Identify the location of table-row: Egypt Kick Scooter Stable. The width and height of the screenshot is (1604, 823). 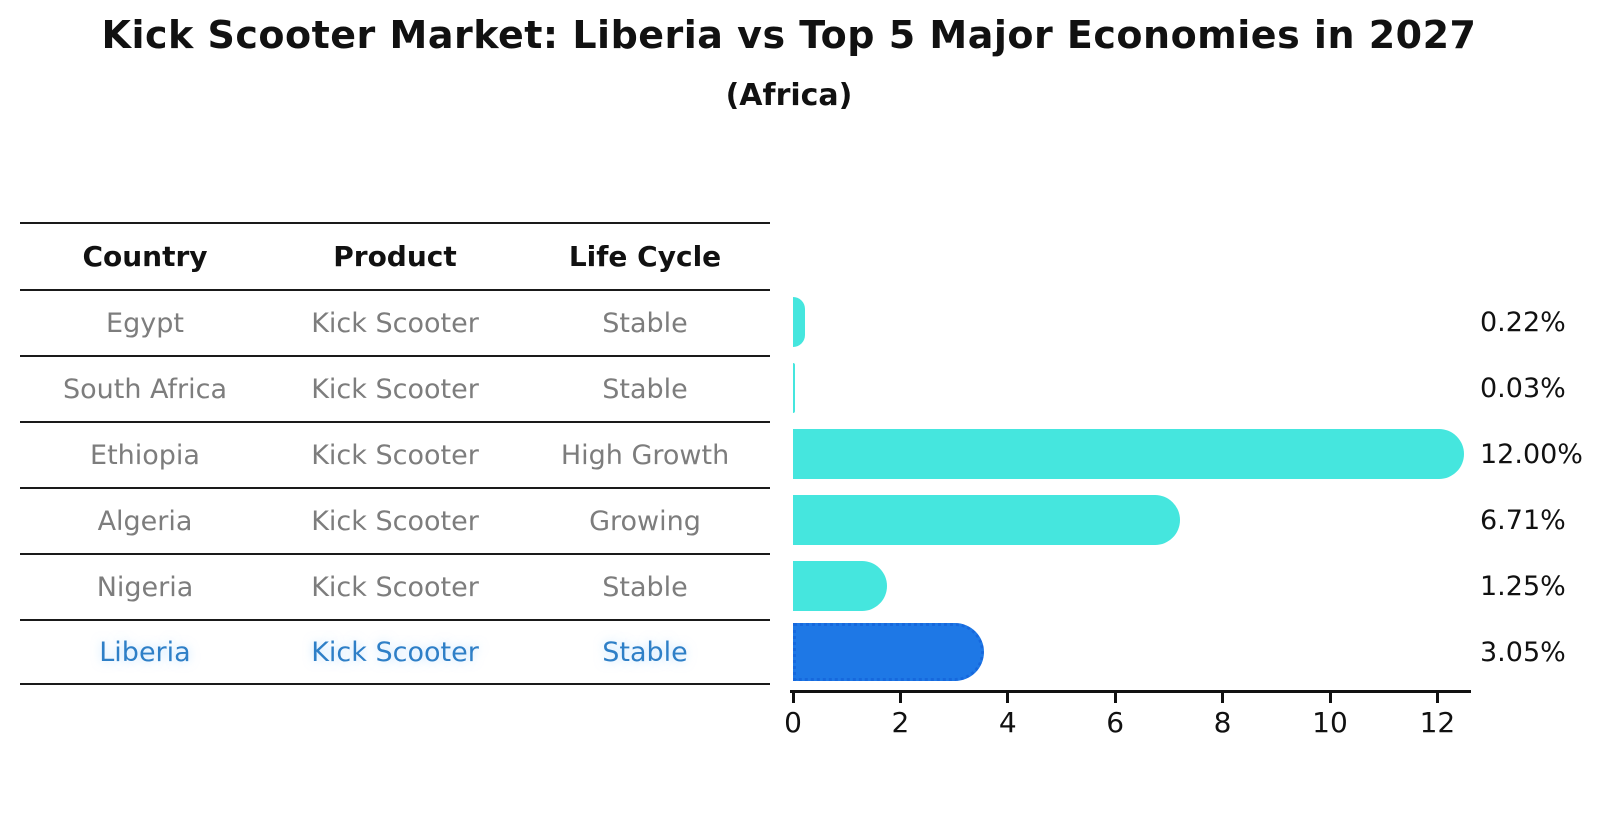
(395, 322).